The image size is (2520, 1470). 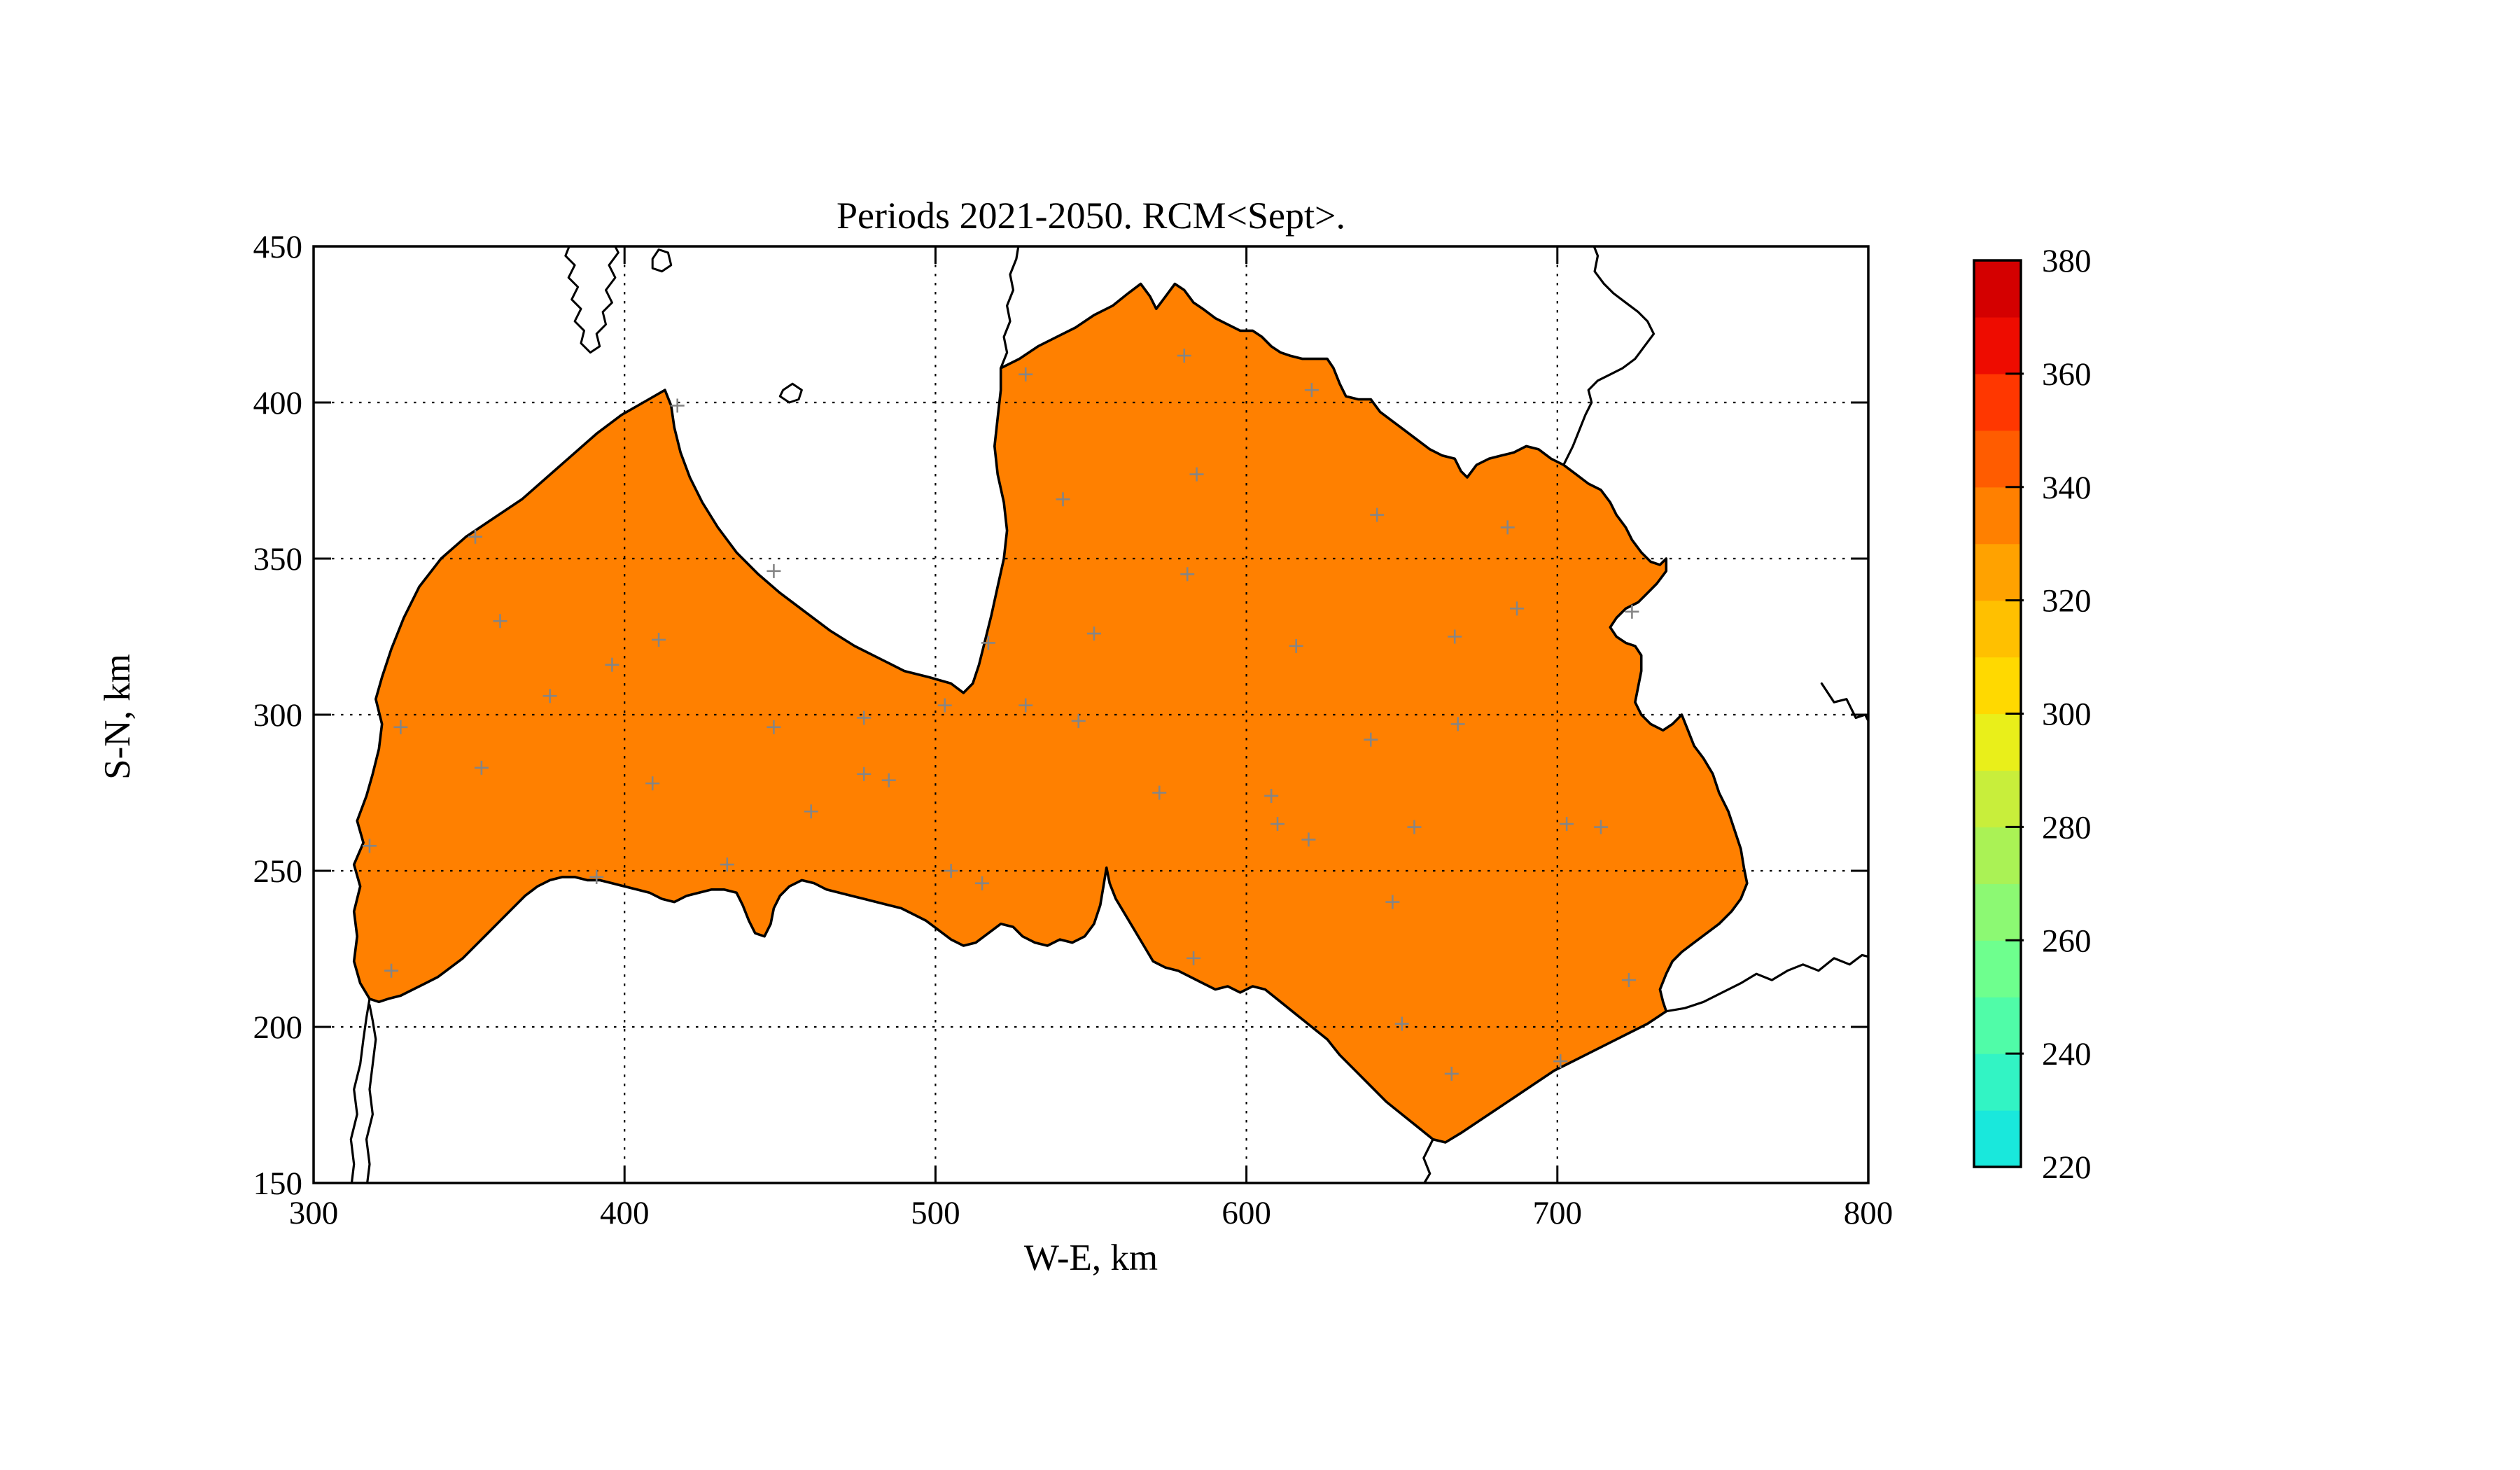 What do you see at coordinates (2067, 941) in the screenshot?
I see `colorbar-label: 260` at bounding box center [2067, 941].